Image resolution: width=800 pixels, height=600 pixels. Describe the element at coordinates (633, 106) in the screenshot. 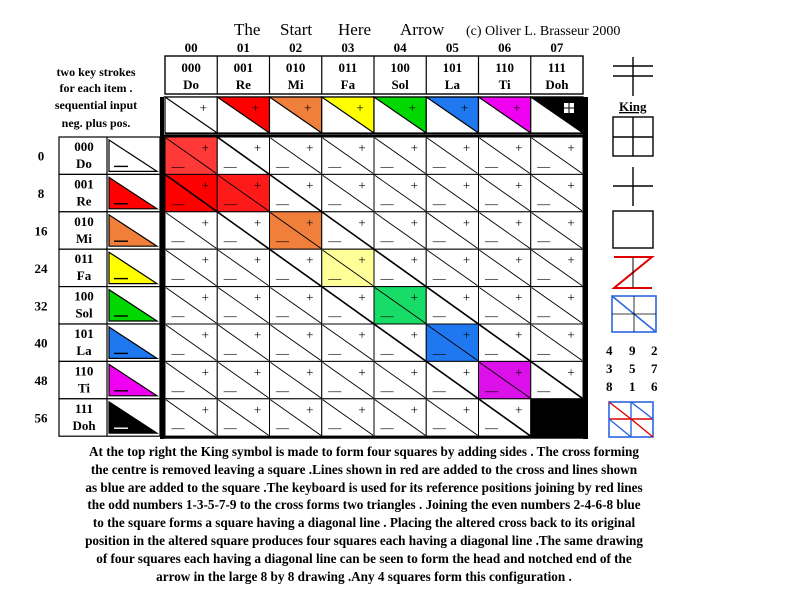

I see `king-label: King` at that location.